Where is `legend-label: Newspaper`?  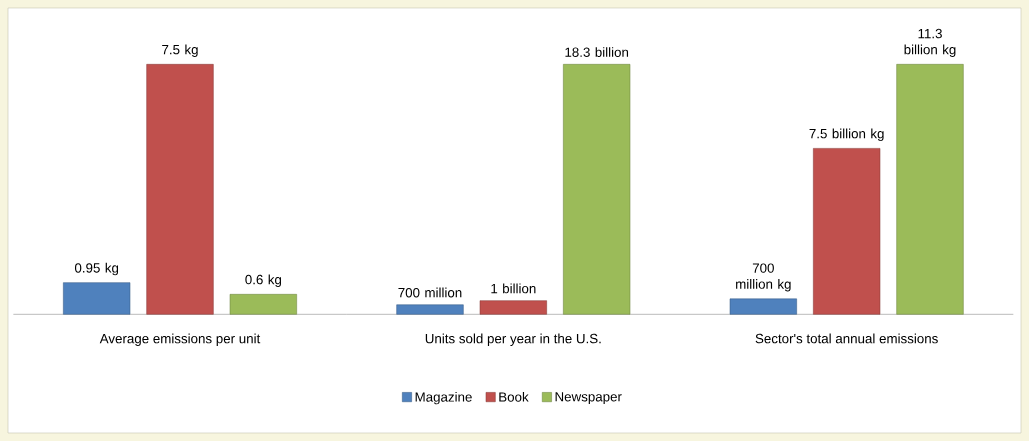 legend-label: Newspaper is located at coordinates (588, 398).